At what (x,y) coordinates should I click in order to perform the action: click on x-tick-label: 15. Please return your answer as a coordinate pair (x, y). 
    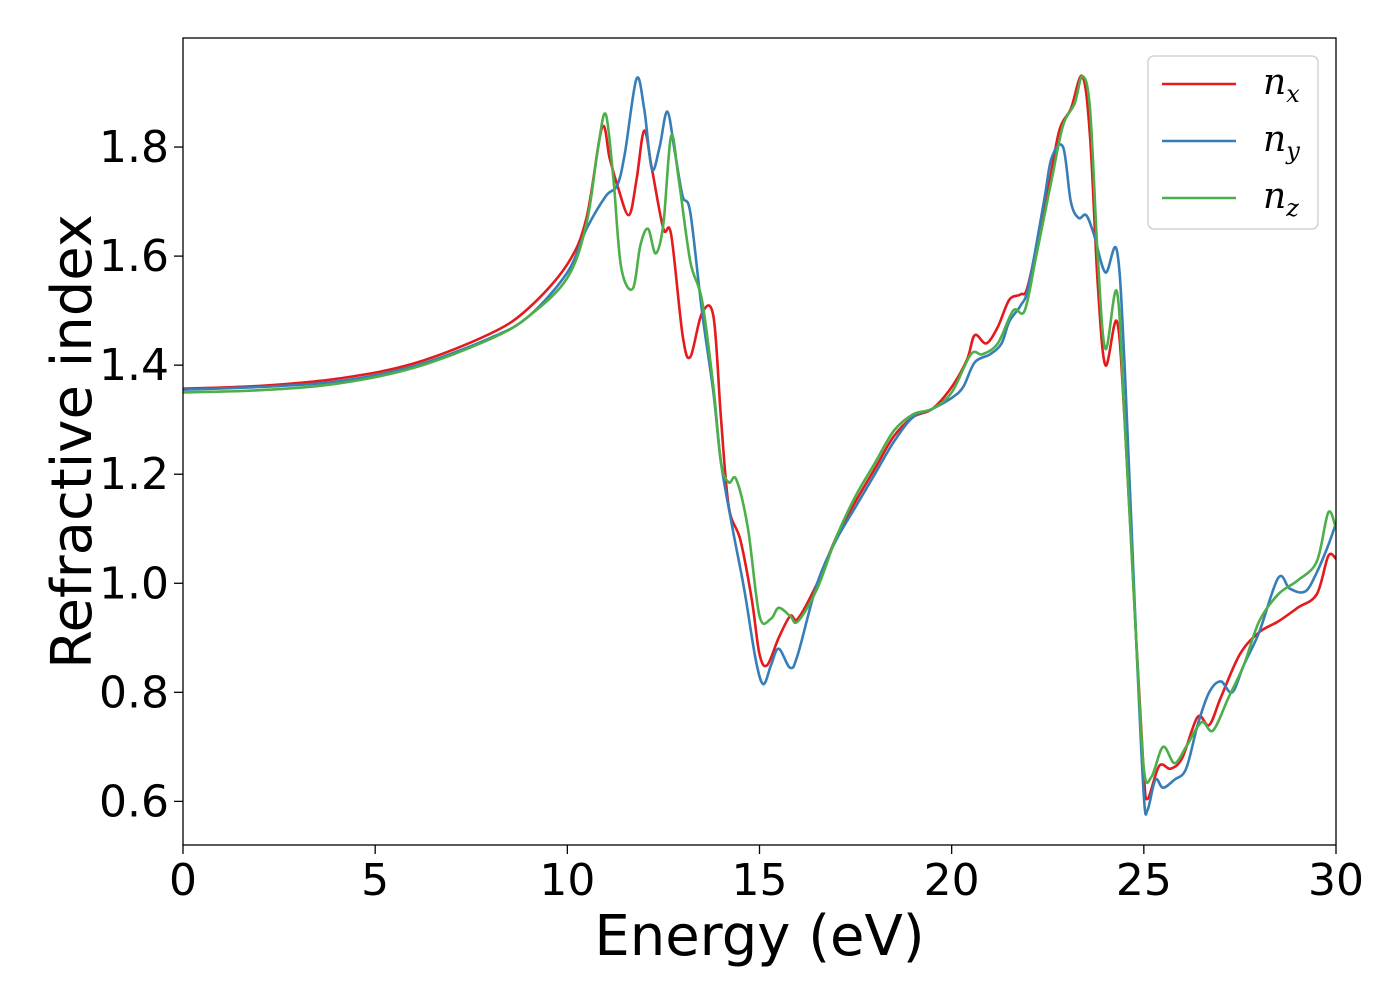
    Looking at the image, I should click on (760, 880).